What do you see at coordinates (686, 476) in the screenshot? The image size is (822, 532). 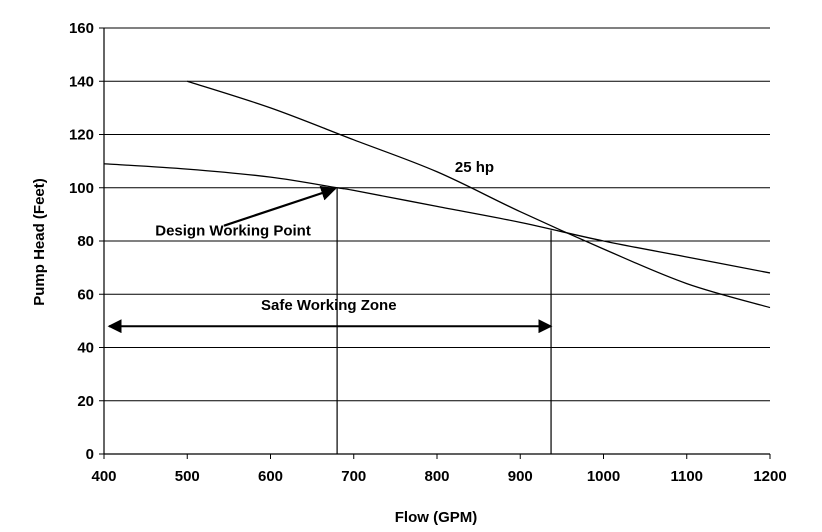 I see `x-tick-label-1100: 1100` at bounding box center [686, 476].